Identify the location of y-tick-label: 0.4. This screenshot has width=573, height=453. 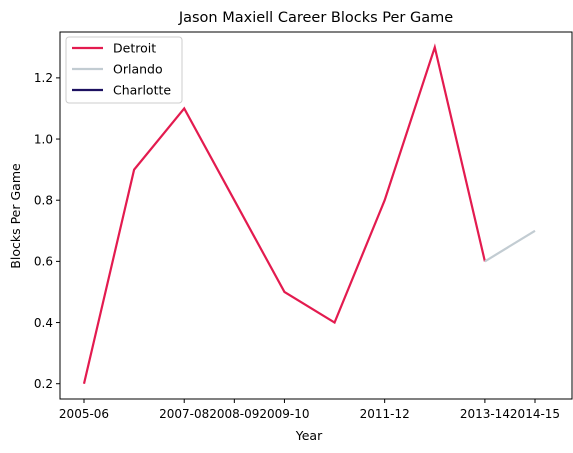
(43, 323).